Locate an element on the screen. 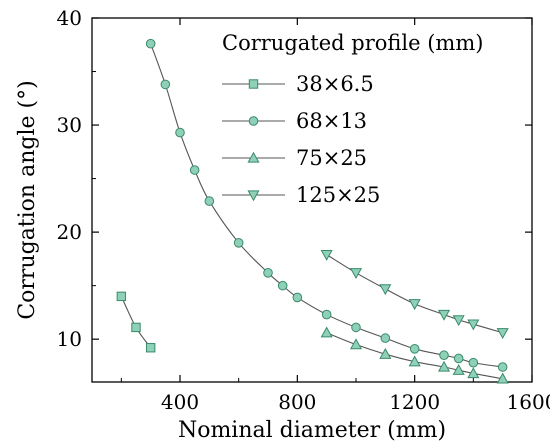 The image size is (550, 447). x-axis-title: Nominal diameter (mm) is located at coordinates (312, 430).